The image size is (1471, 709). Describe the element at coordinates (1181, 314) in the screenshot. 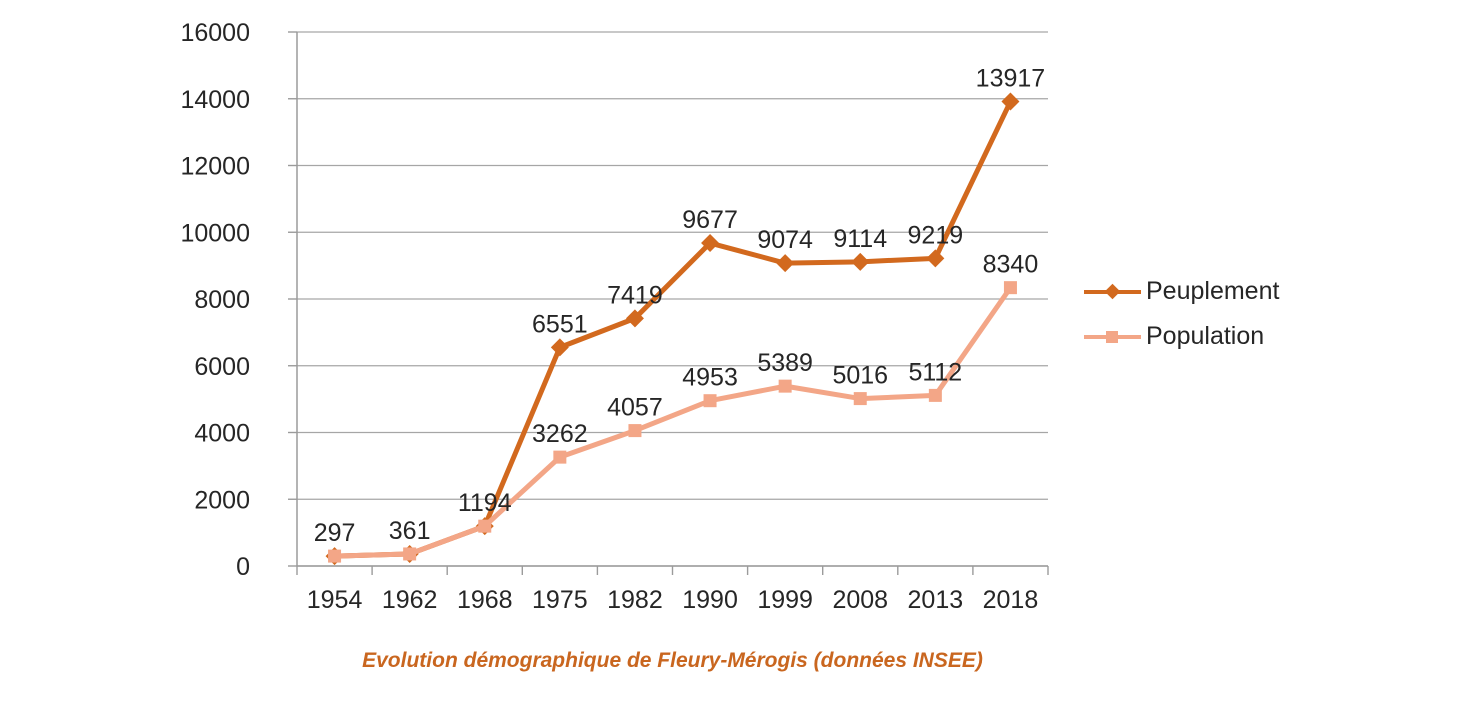

I see `chart-legend: Peuplement Population` at that location.